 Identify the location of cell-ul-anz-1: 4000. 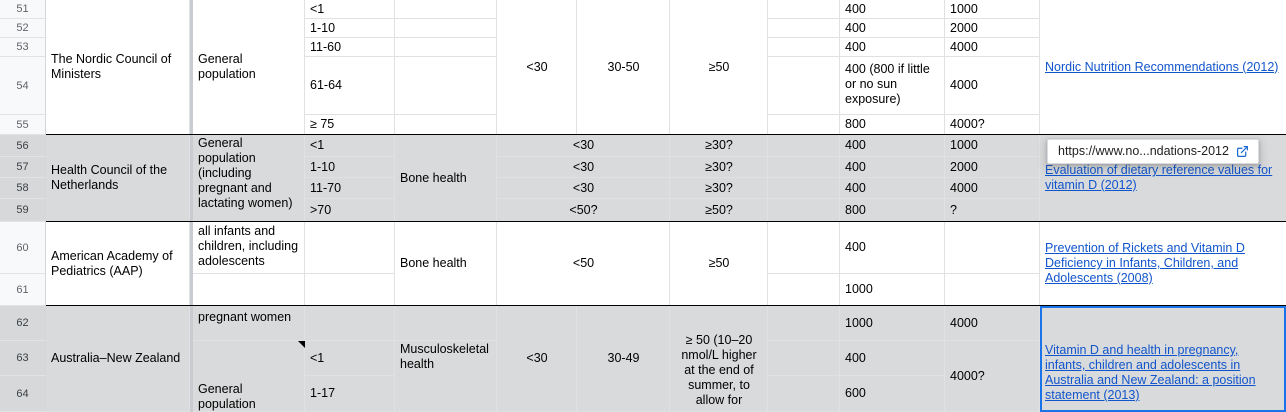
(992, 323).